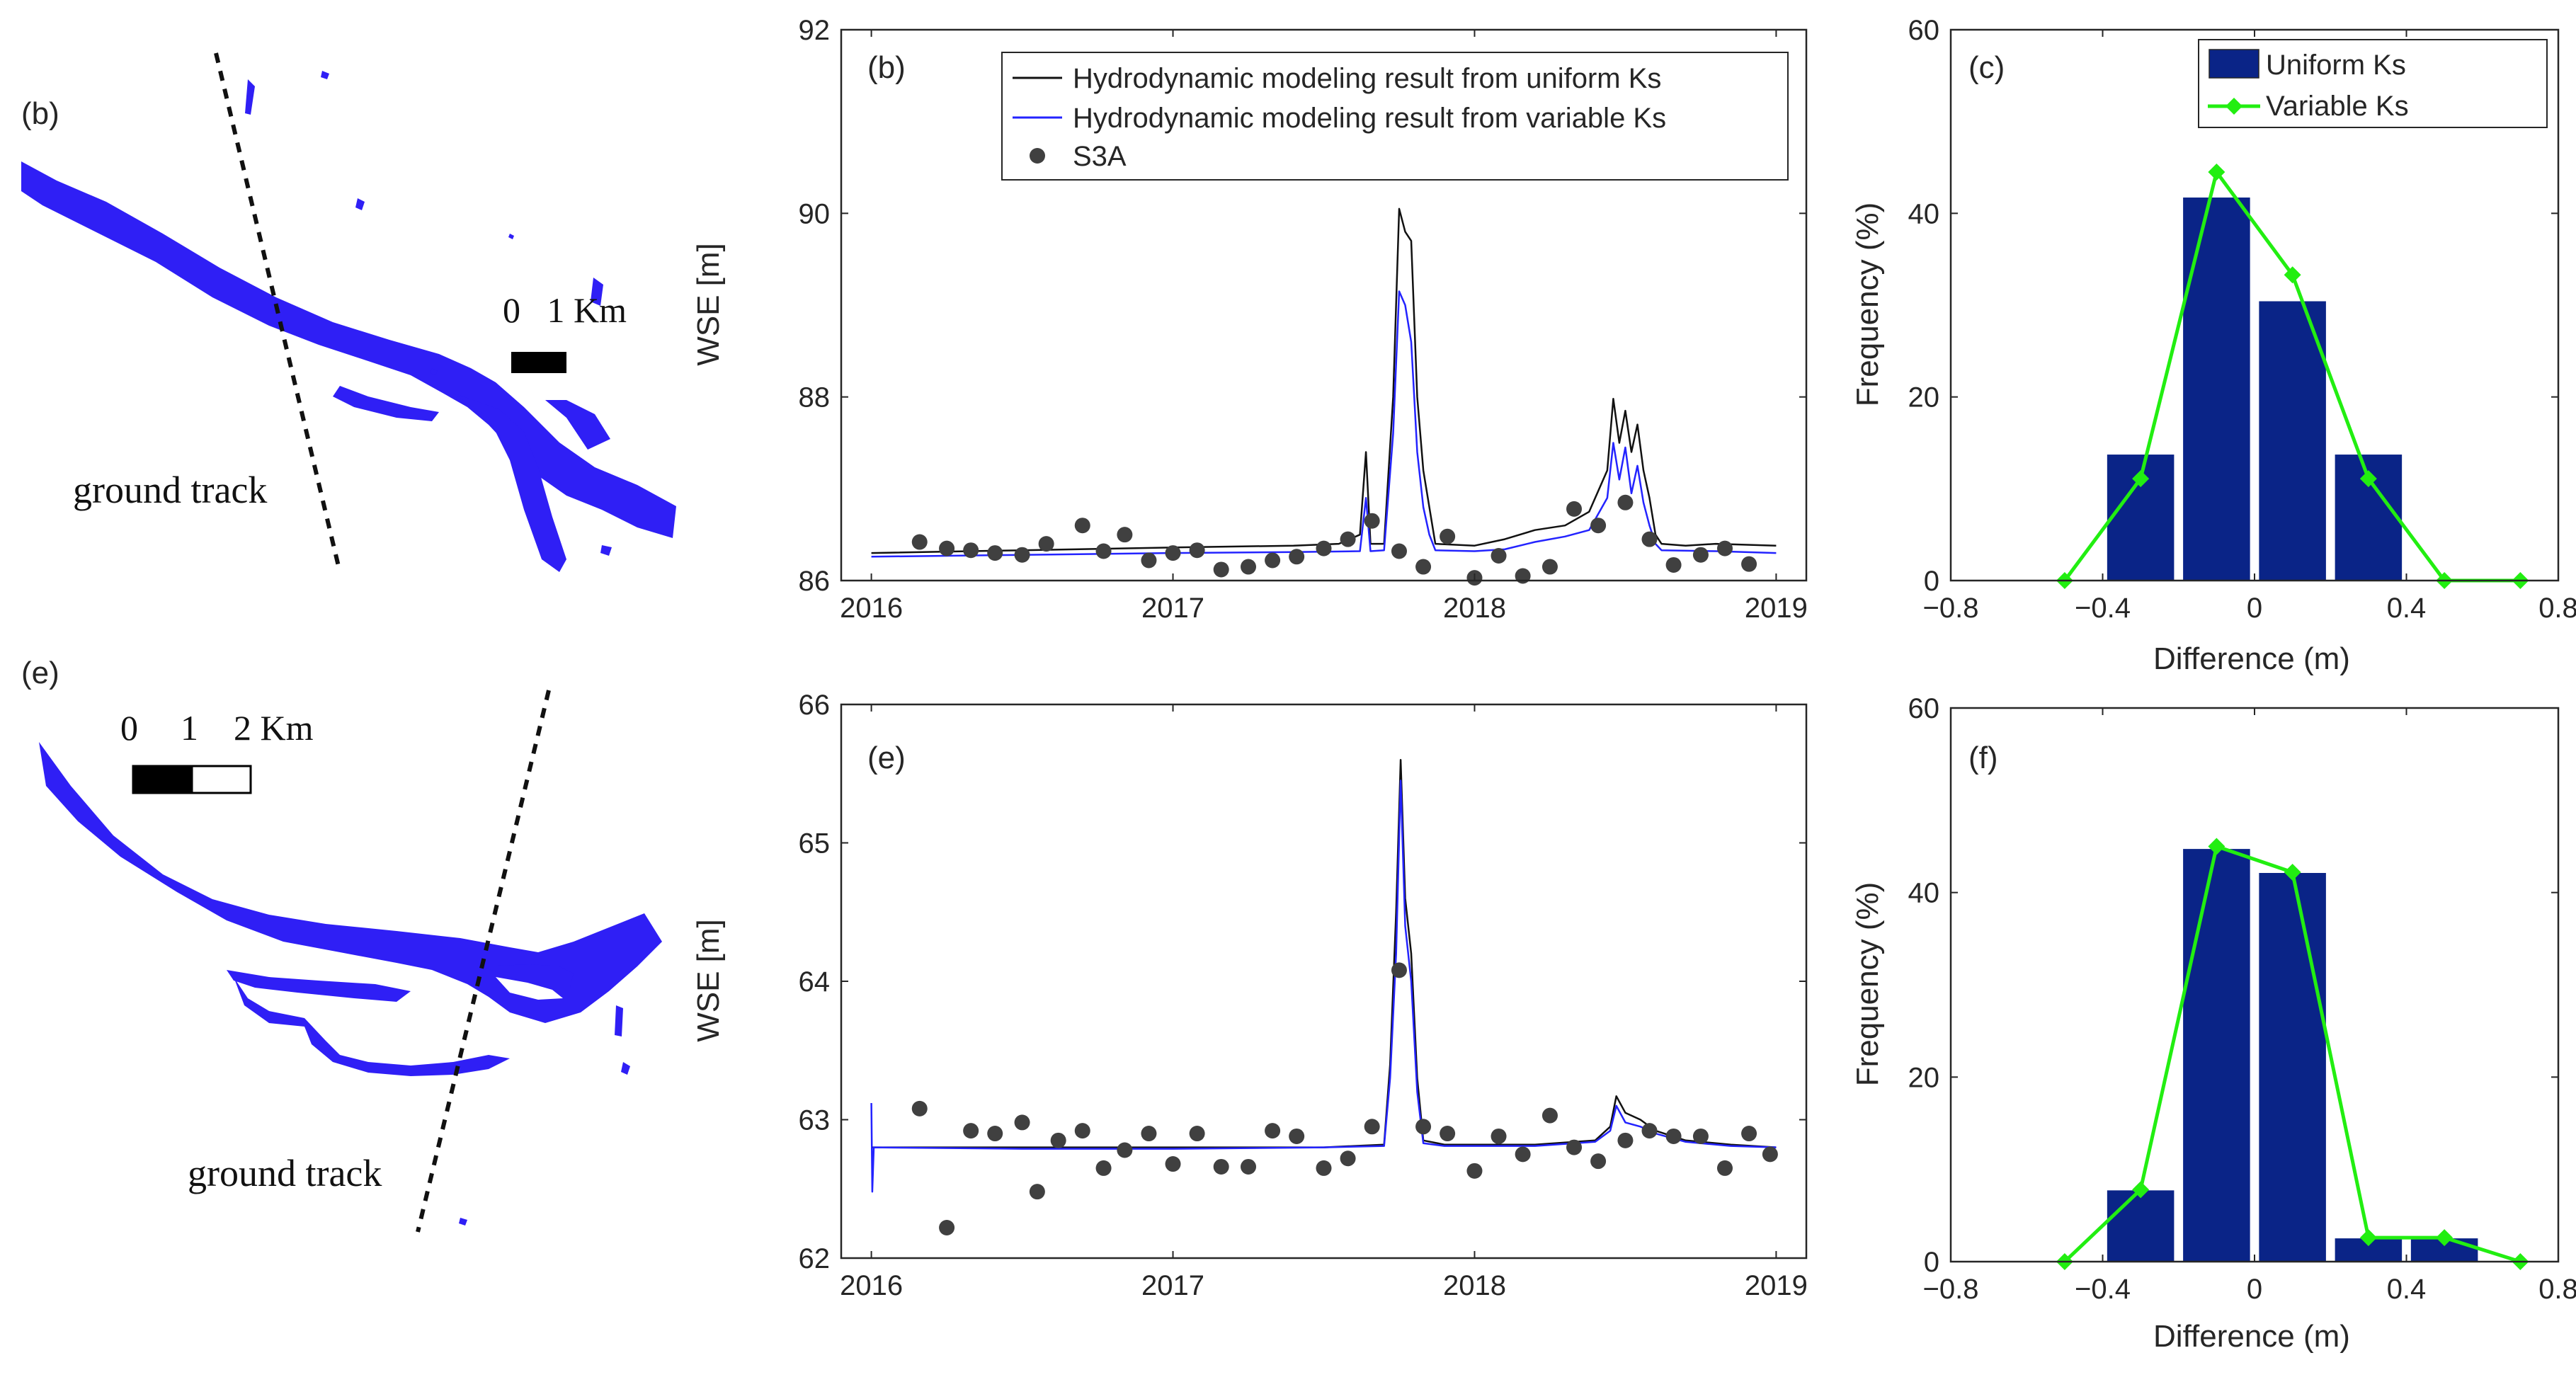 The height and width of the screenshot is (1382, 2576). What do you see at coordinates (2251, 658) in the screenshot?
I see `xlabel-c: Difference (m)` at bounding box center [2251, 658].